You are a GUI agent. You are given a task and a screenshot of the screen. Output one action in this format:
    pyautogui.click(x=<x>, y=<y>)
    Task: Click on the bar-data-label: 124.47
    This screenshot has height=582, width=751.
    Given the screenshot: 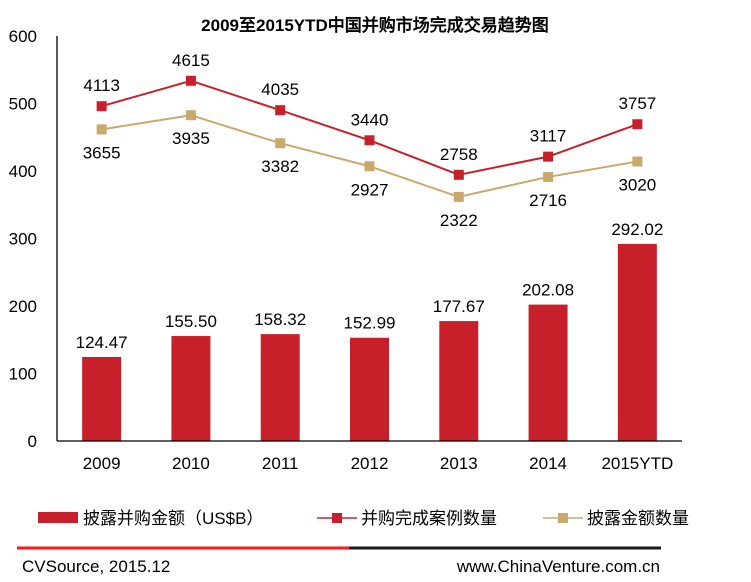 What is the action you would take?
    pyautogui.click(x=102, y=342)
    